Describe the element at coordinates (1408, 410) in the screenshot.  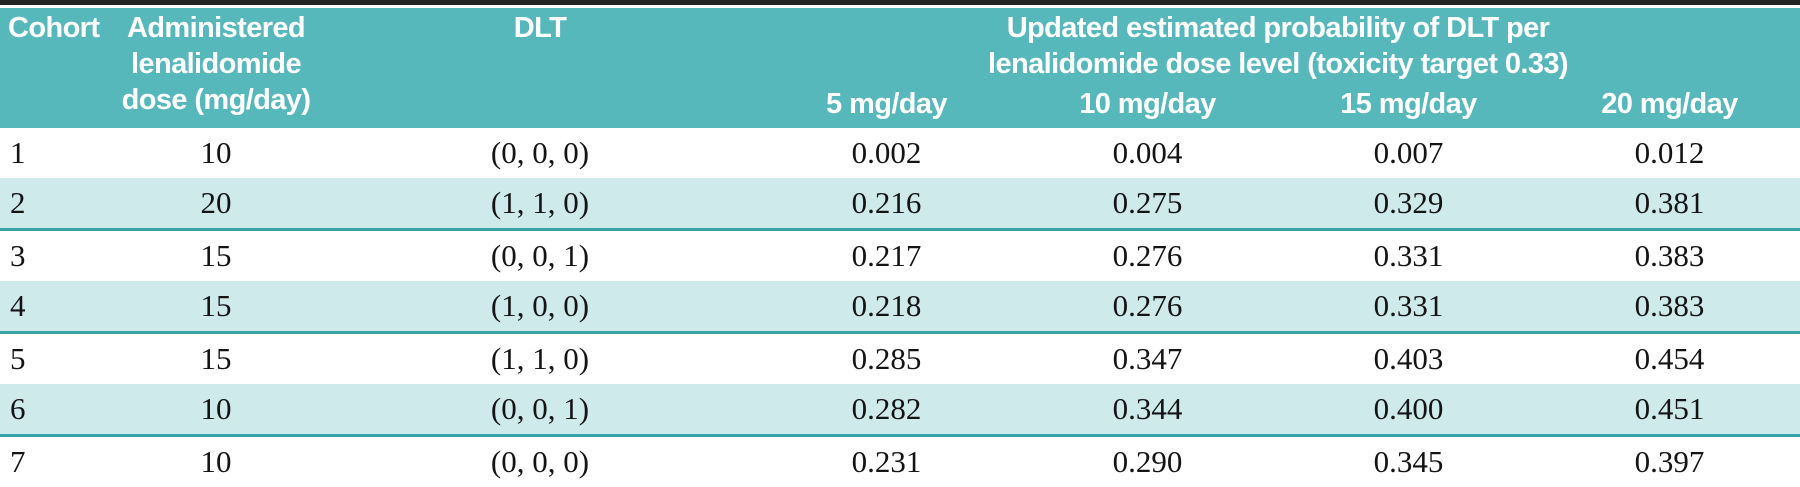
I see `prob-15mg-cell: 0.400` at that location.